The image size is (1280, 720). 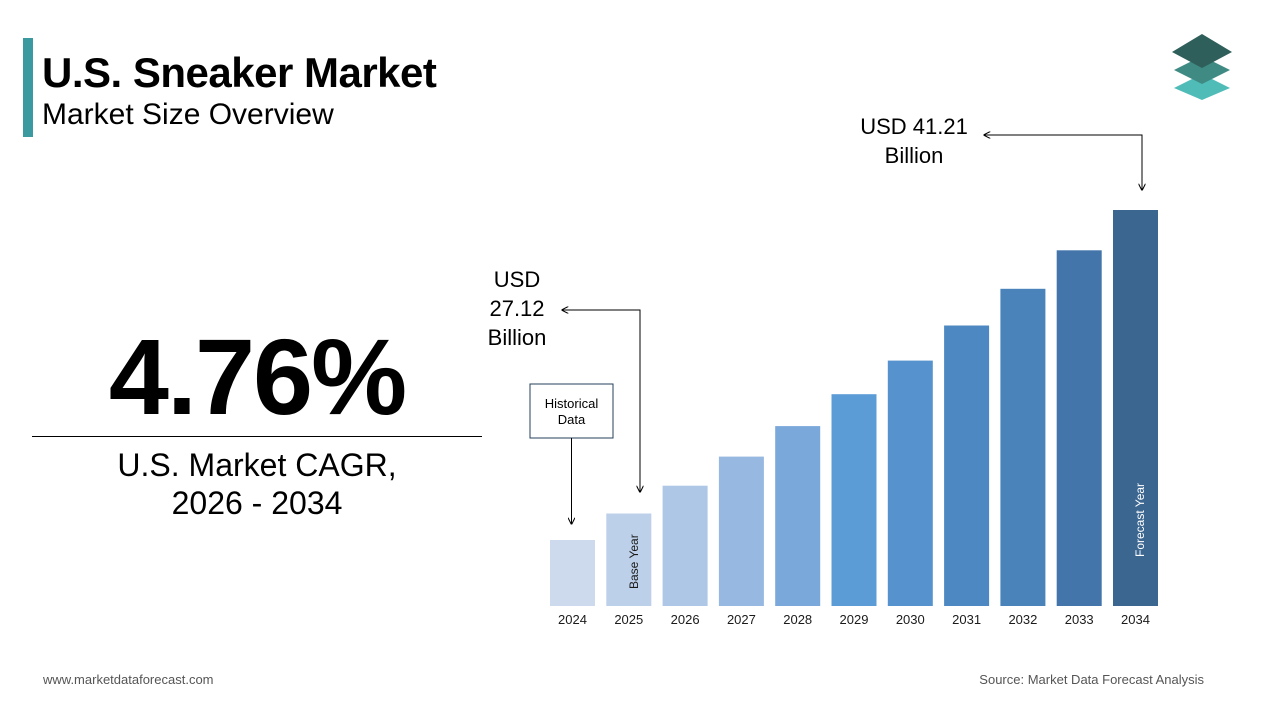 I want to click on historical-data-label-line2: Data, so click(x=572, y=419).